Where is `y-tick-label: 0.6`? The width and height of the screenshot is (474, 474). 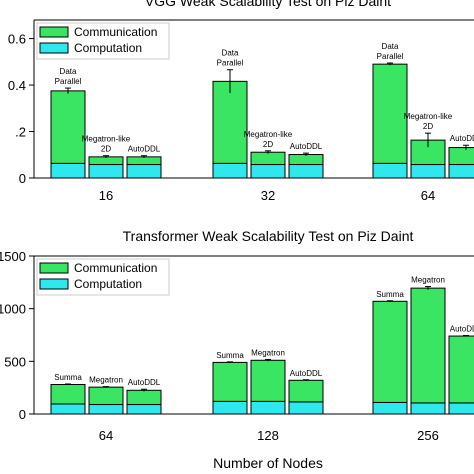 y-tick-label: 0.6 is located at coordinates (17, 39).